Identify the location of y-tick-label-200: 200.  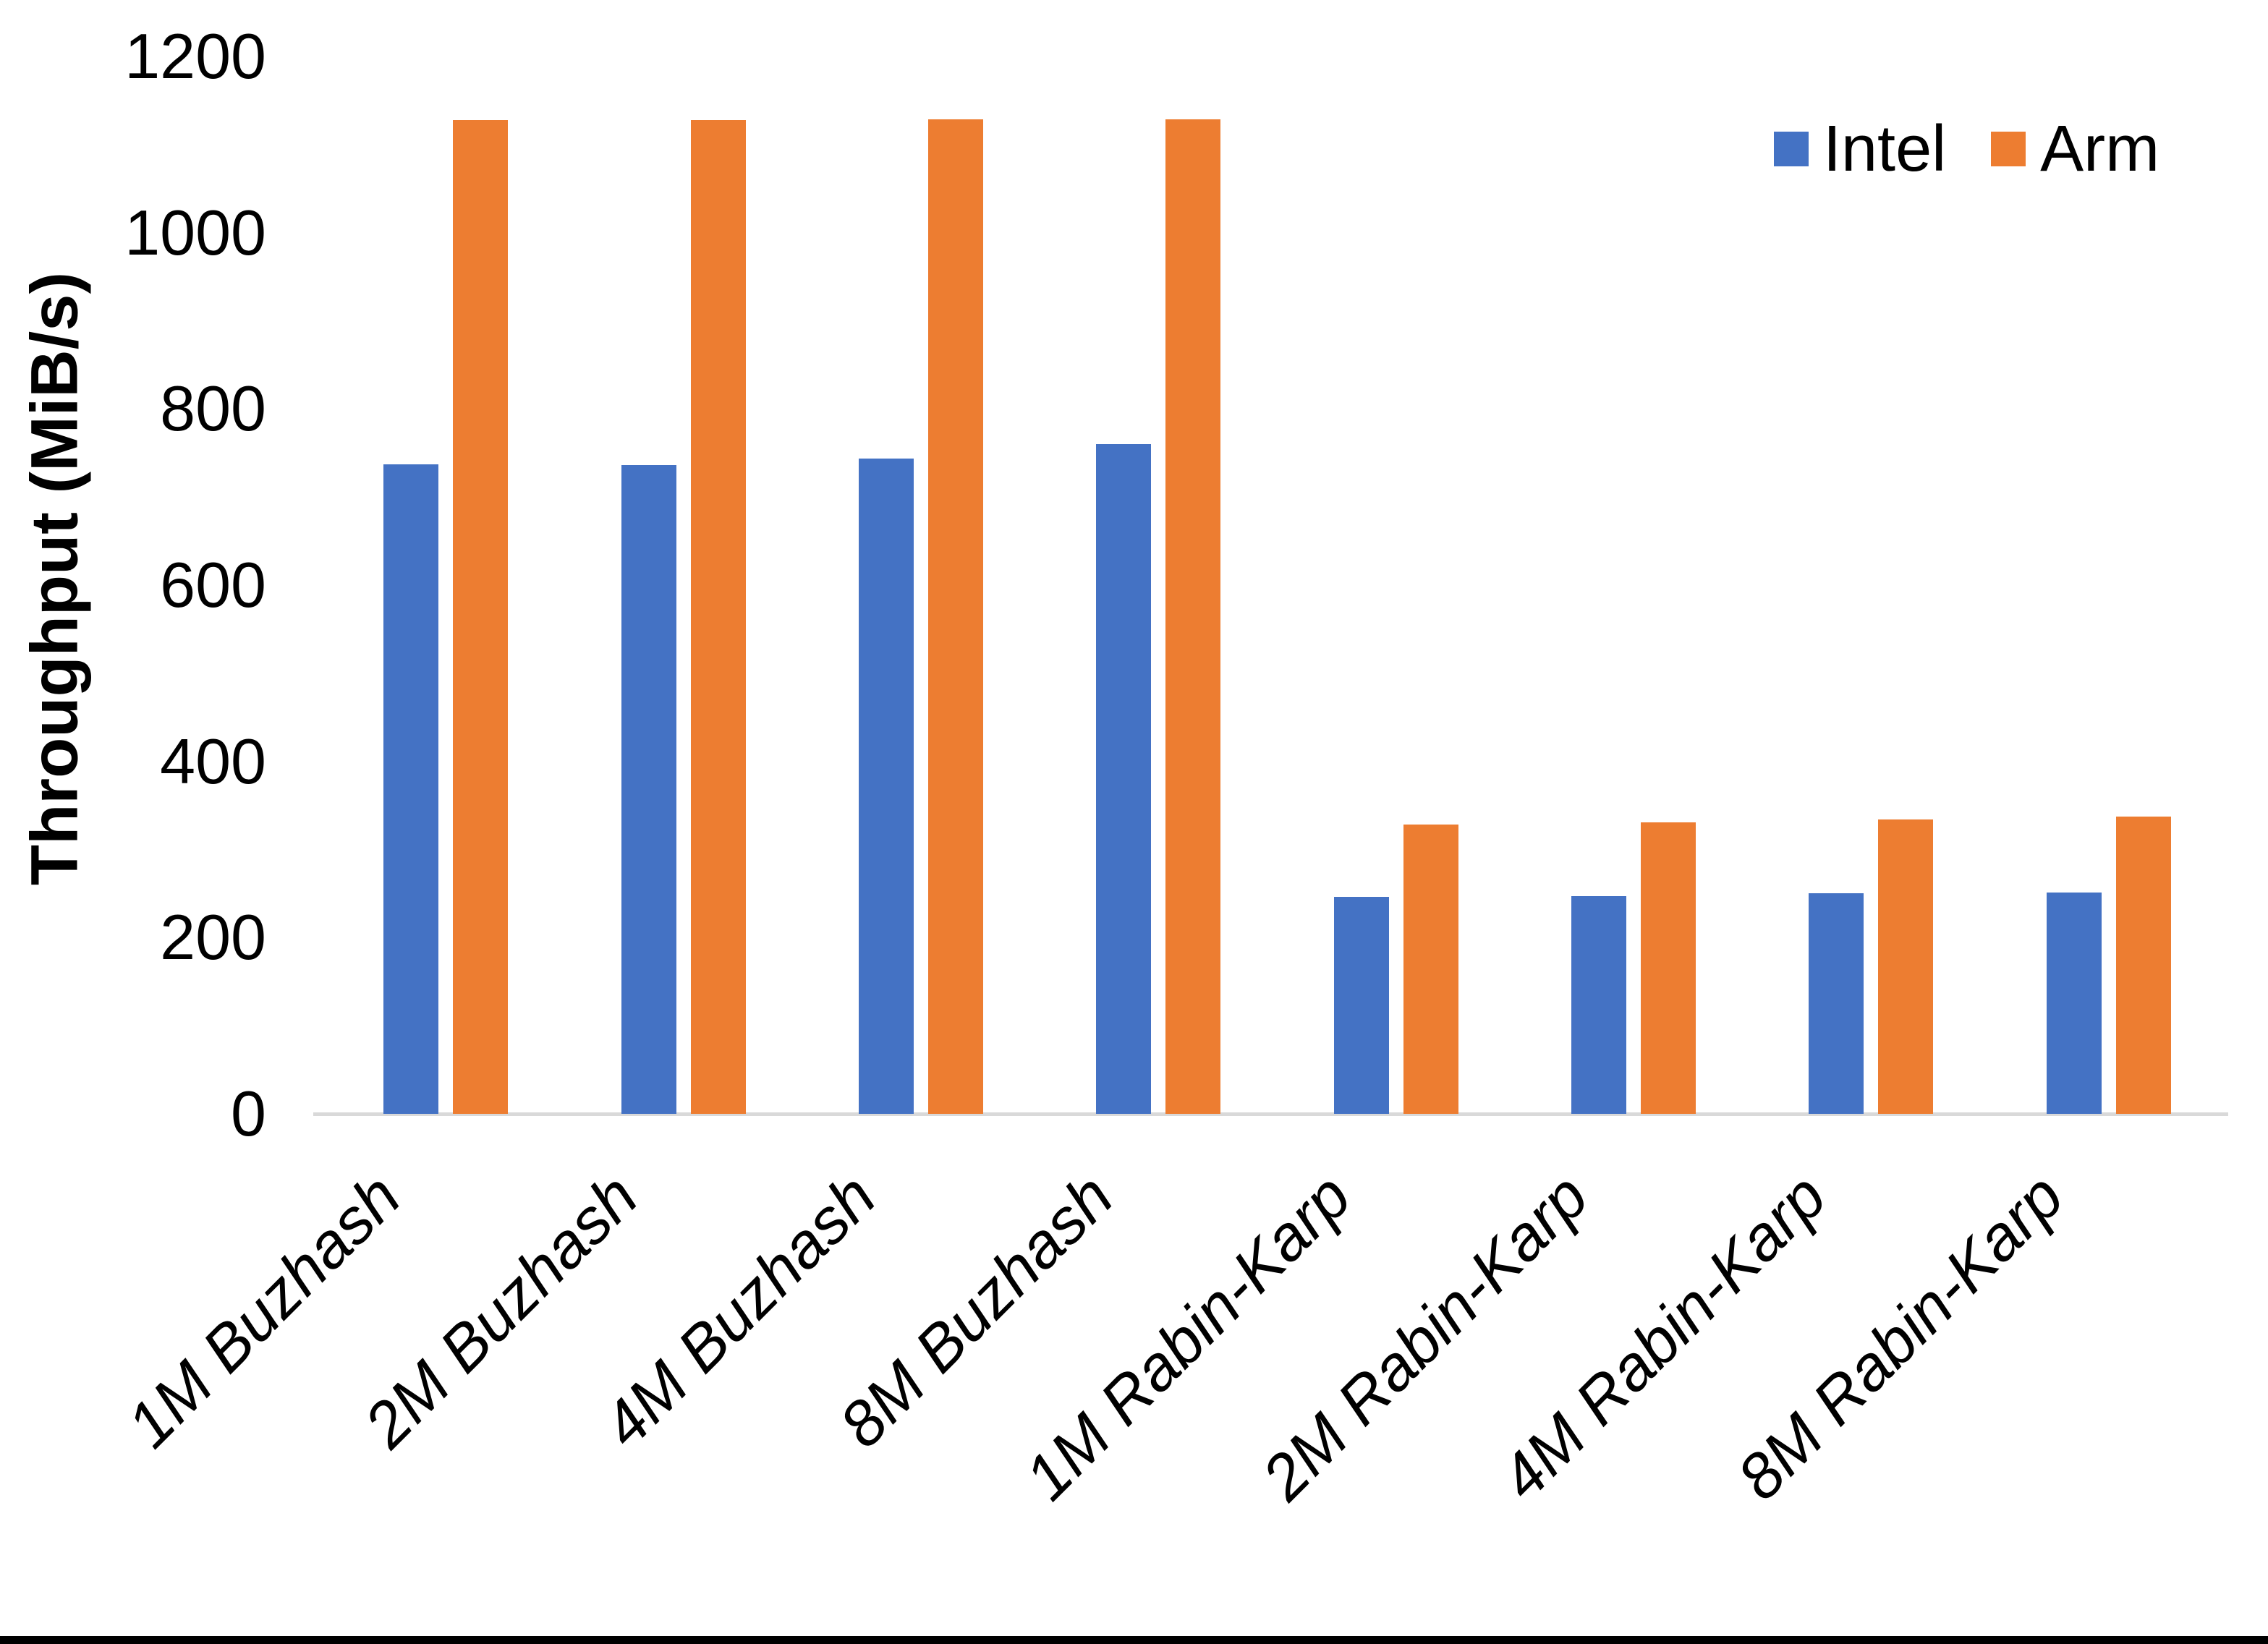
(213, 937).